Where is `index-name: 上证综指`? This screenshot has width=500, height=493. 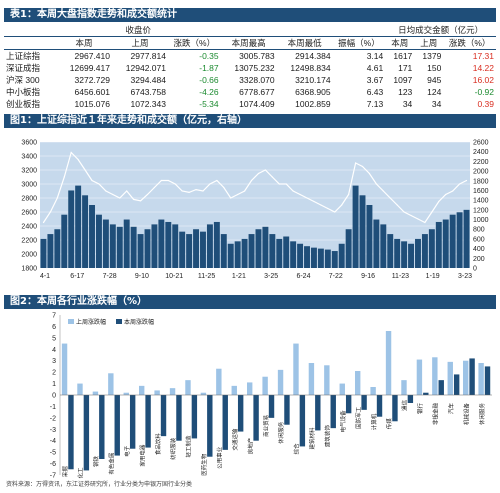 index-name: 上证综指 is located at coordinates (23, 56).